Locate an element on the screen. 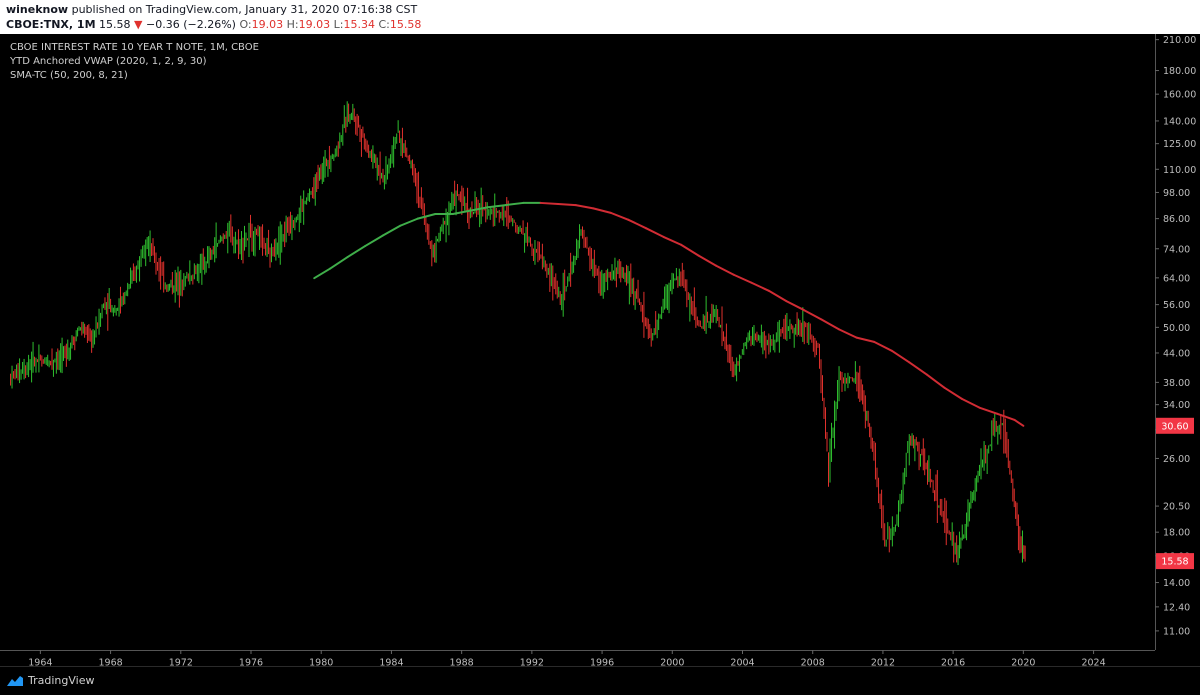  time-tick-label: 1992 is located at coordinates (532, 661).